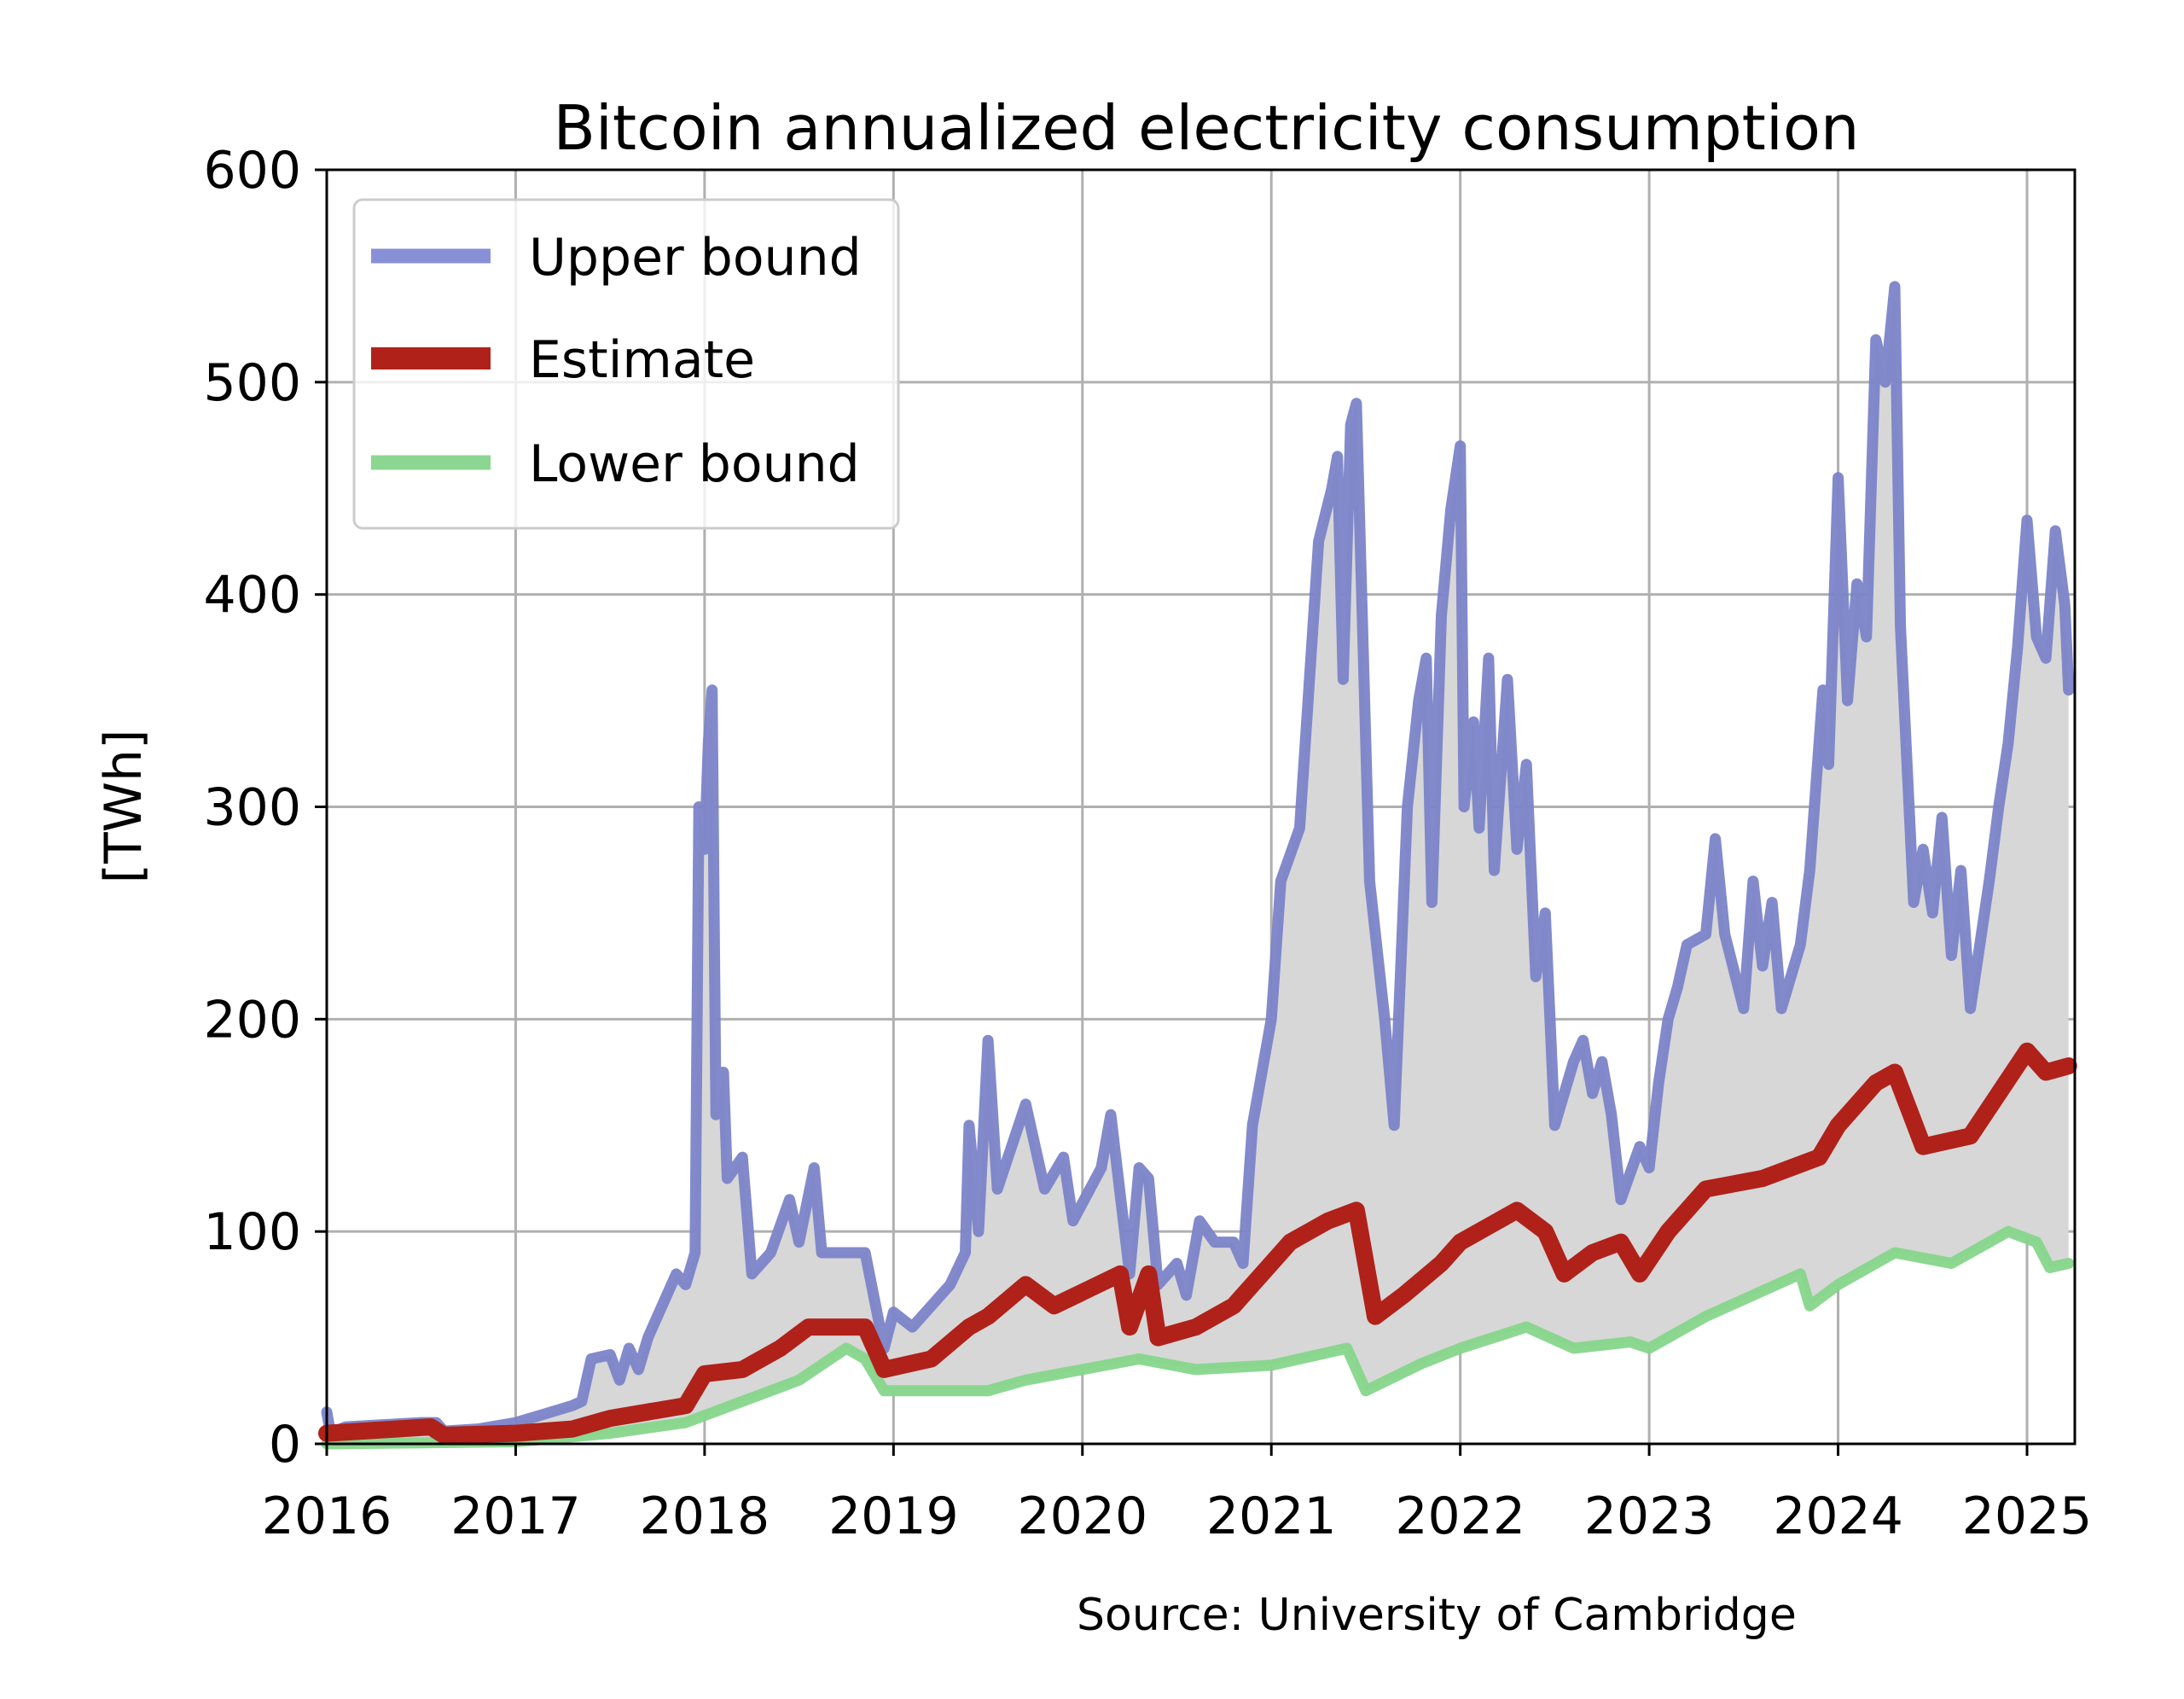 Image resolution: width=2184 pixels, height=1699 pixels. Describe the element at coordinates (515, 1516) in the screenshot. I see `x-tick-label: 2017` at that location.